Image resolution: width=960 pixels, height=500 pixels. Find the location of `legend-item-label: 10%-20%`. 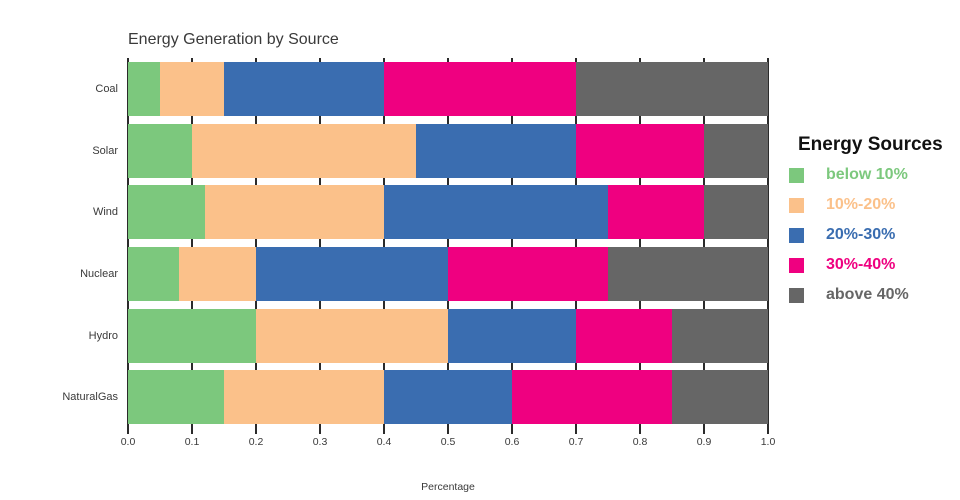

legend-item-label: 10%-20% is located at coordinates (861, 204).